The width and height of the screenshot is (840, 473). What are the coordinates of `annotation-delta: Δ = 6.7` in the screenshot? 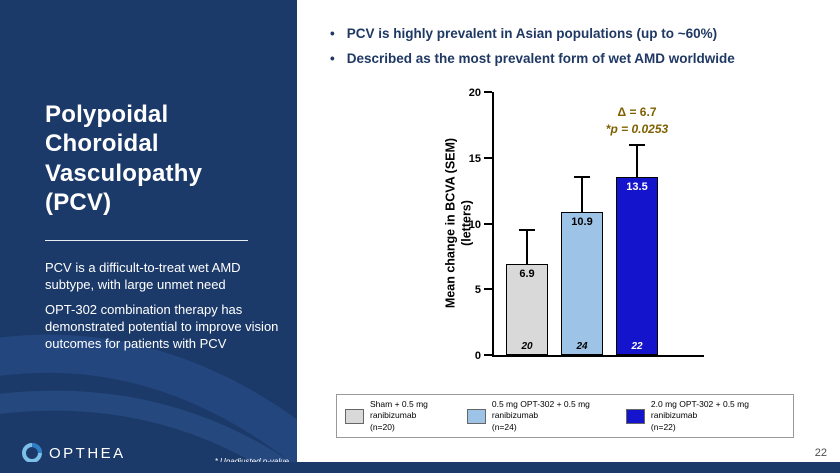 It's located at (637, 112).